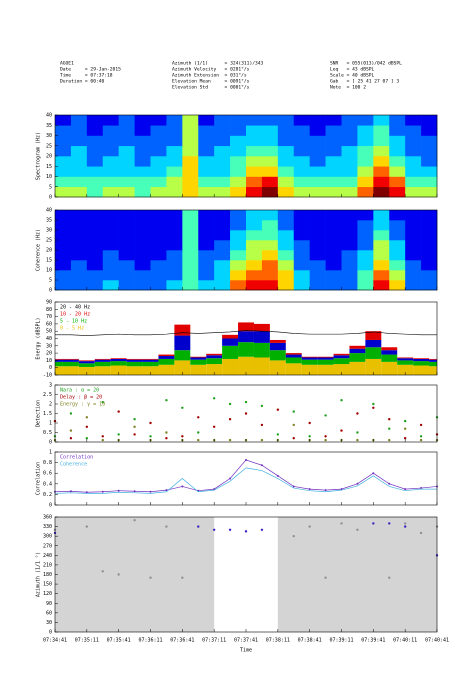 Image resolution: width=476 pixels, height=700 pixels. I want to click on y-tick-label: 25, so click(49, 146).